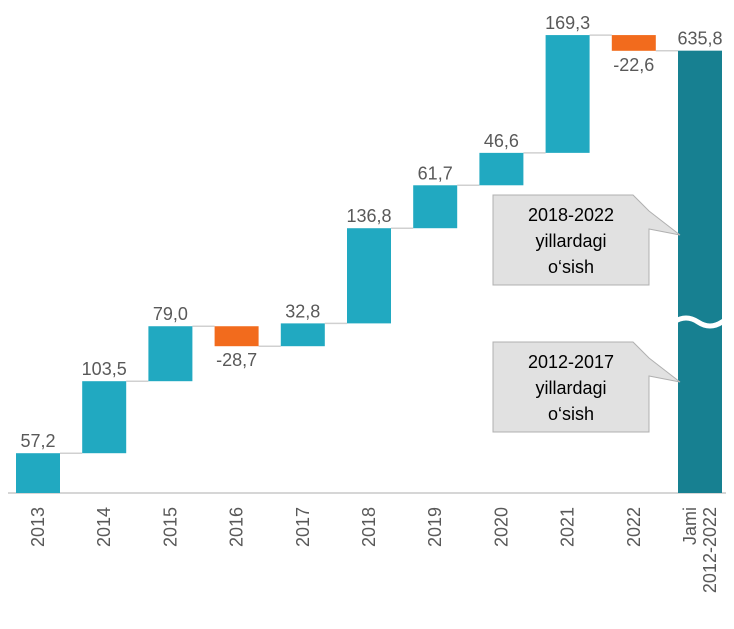  Describe the element at coordinates (170, 314) in the screenshot. I see `value-label: 79,0` at that location.